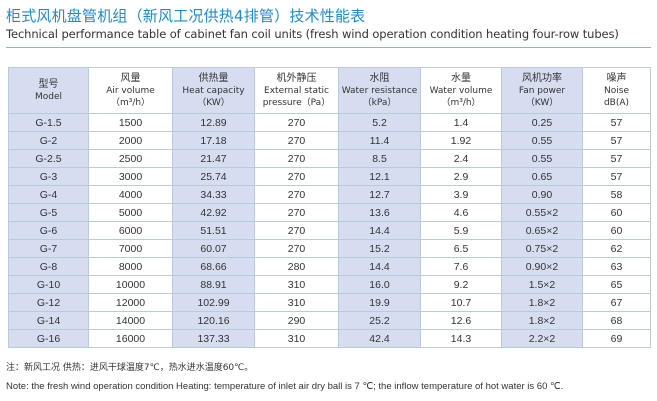 This screenshot has height=401, width=657. What do you see at coordinates (461, 302) in the screenshot?
I see `cell-water-volume: 10.7` at bounding box center [461, 302].